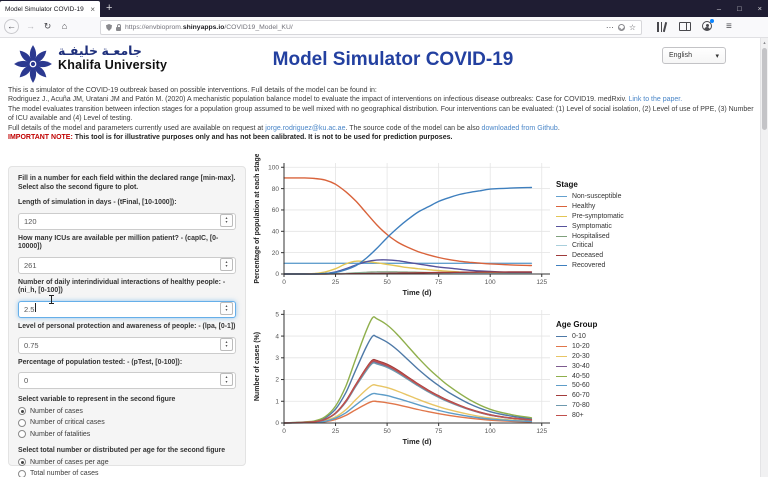  I want to click on spinner-tFinal: ▴ ▾, so click(226, 220).